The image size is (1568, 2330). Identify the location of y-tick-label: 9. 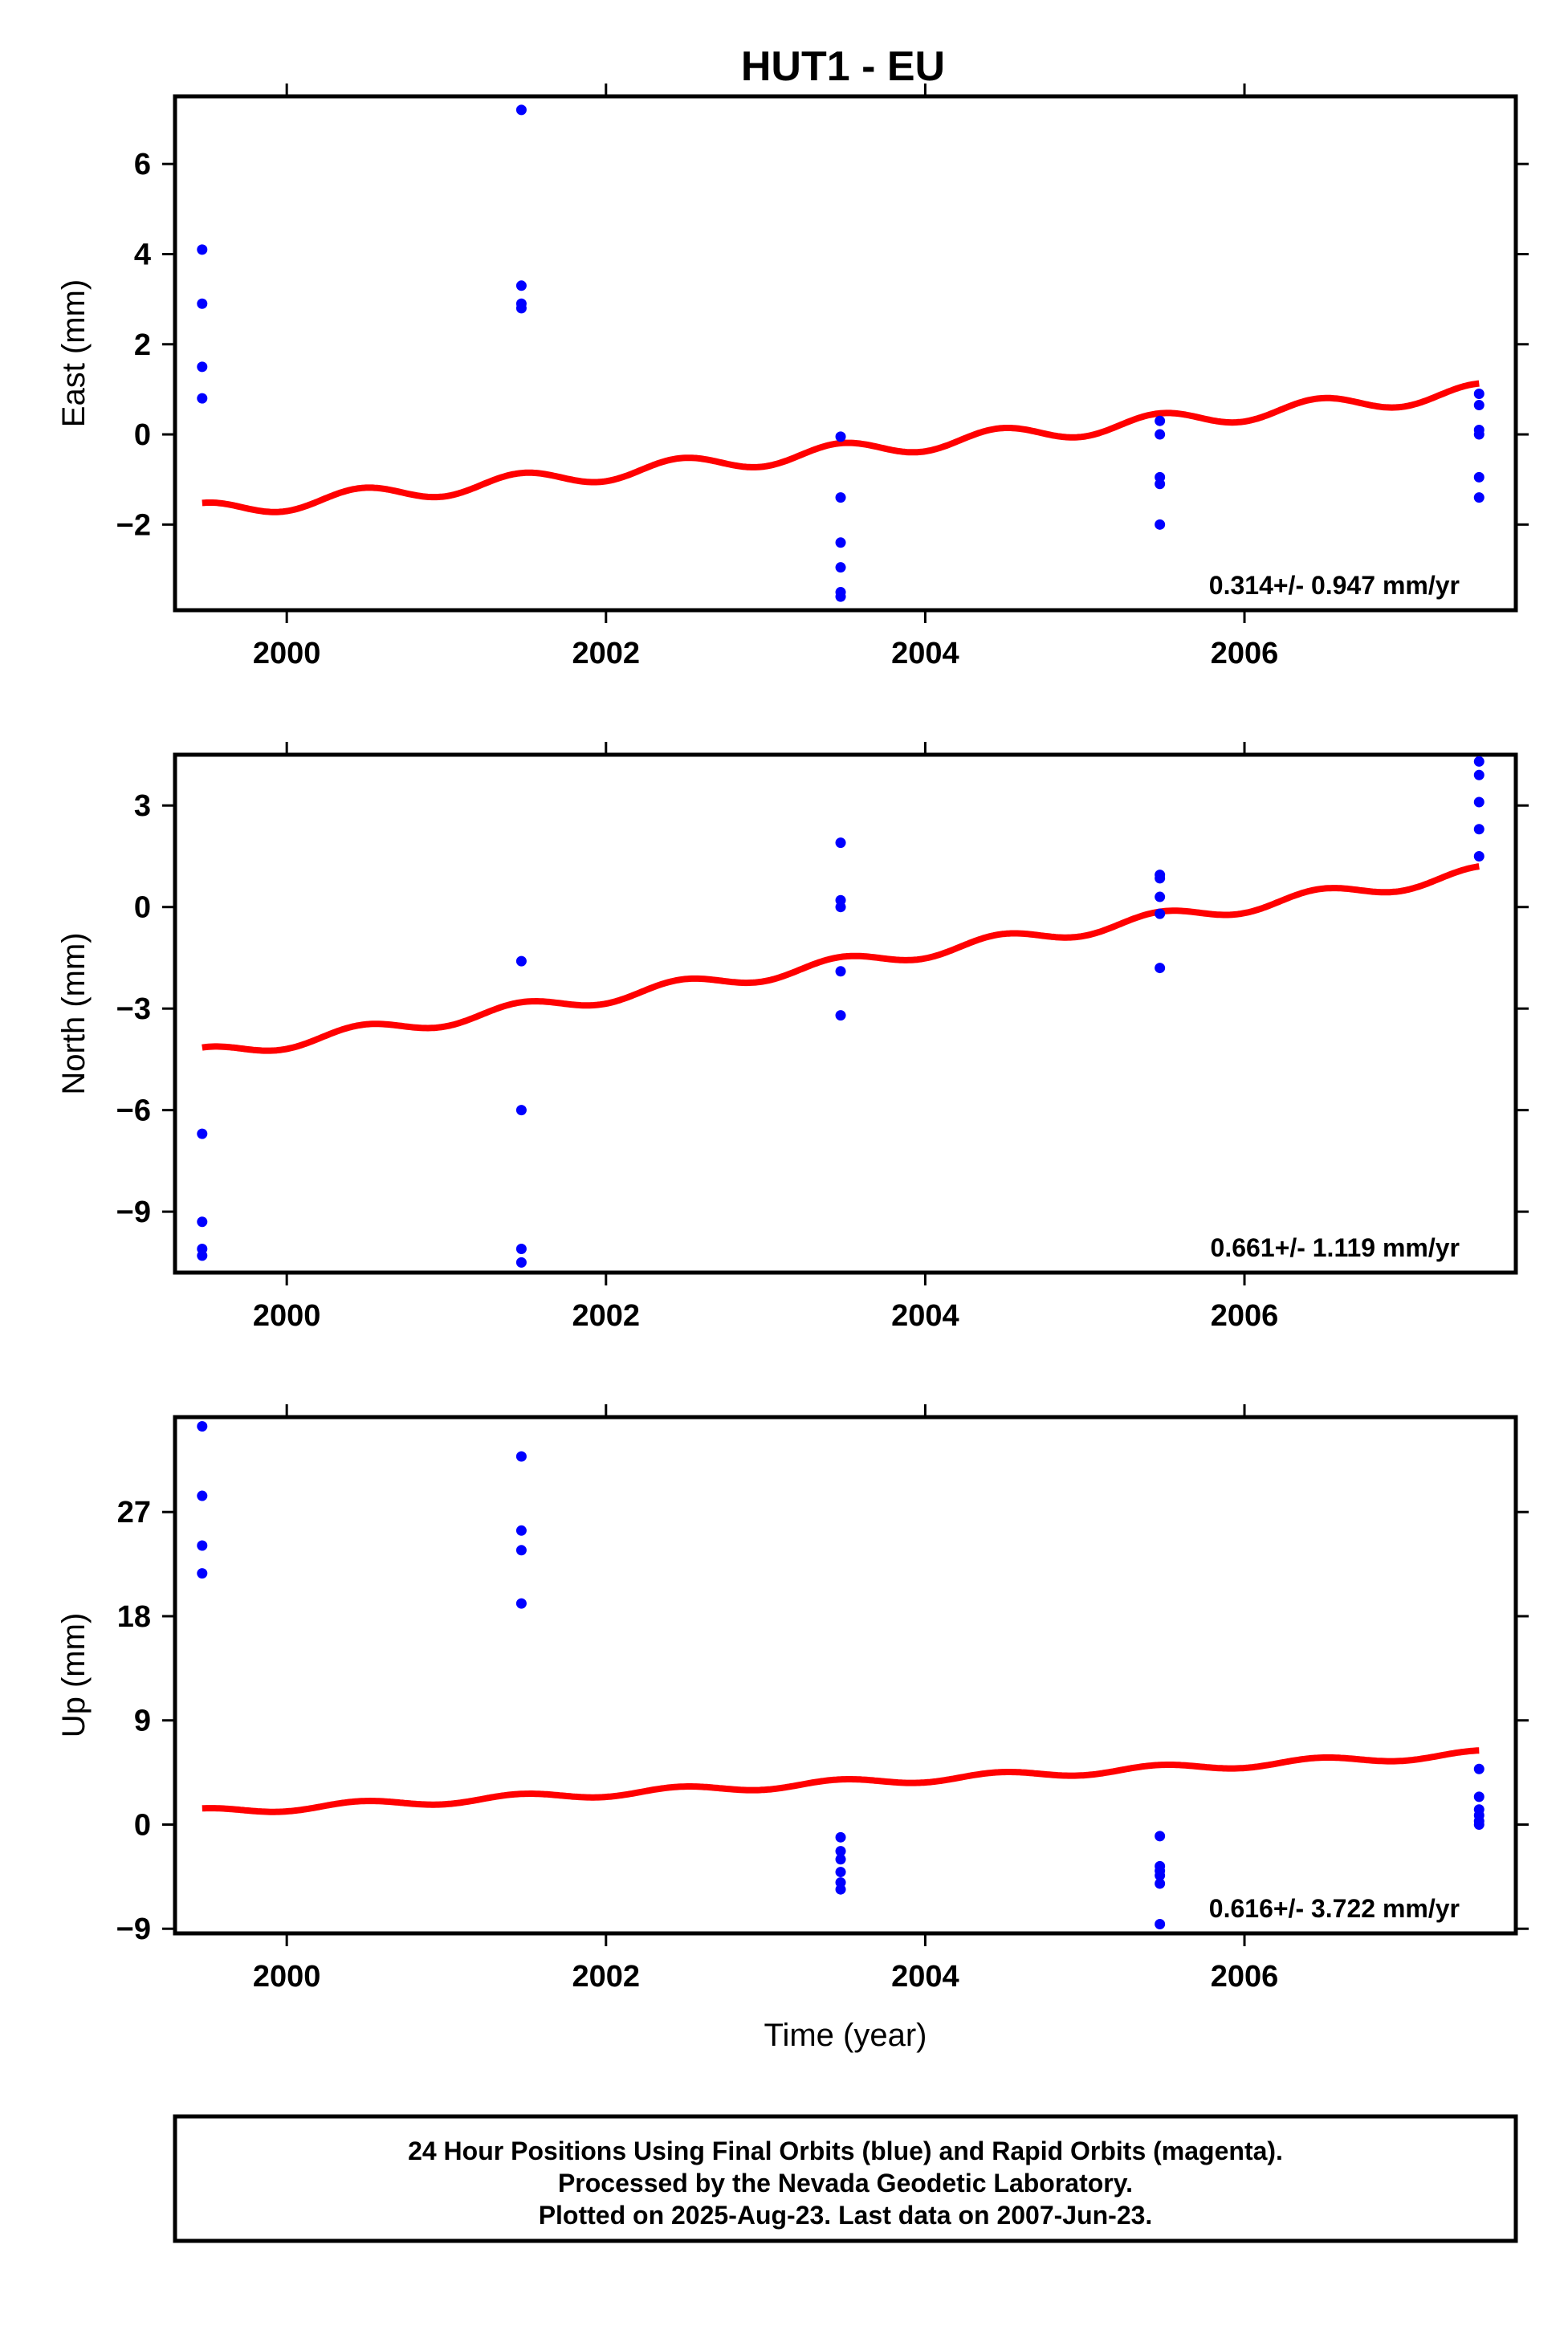
(142, 1721).